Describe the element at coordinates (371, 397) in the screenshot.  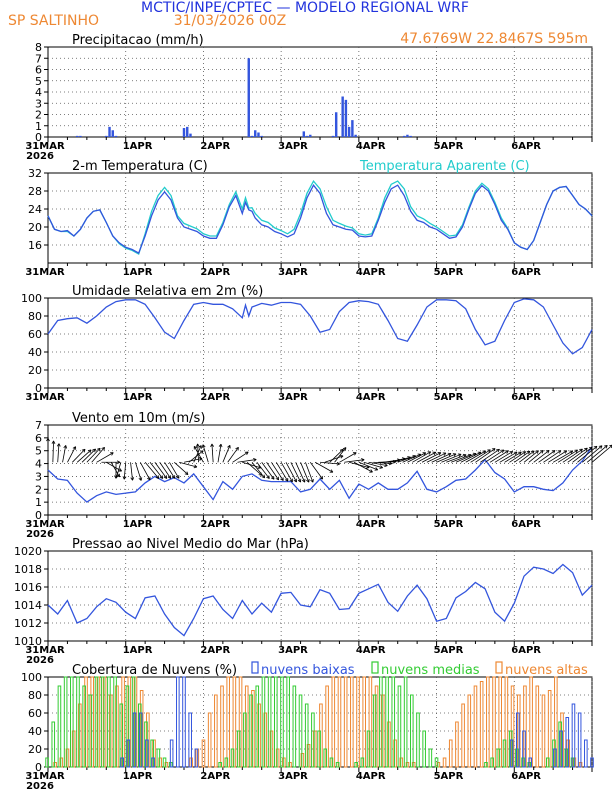
I see `rh-xtick-label: 4APR` at that location.